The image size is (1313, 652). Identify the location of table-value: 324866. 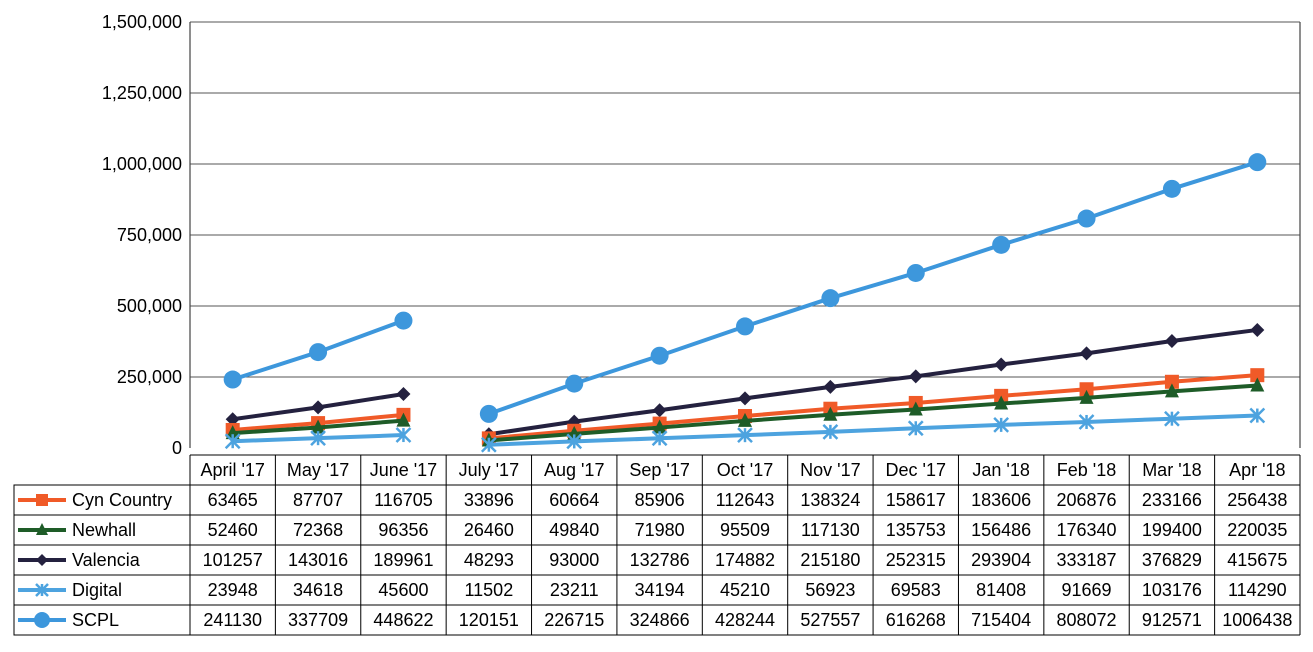
(660, 620).